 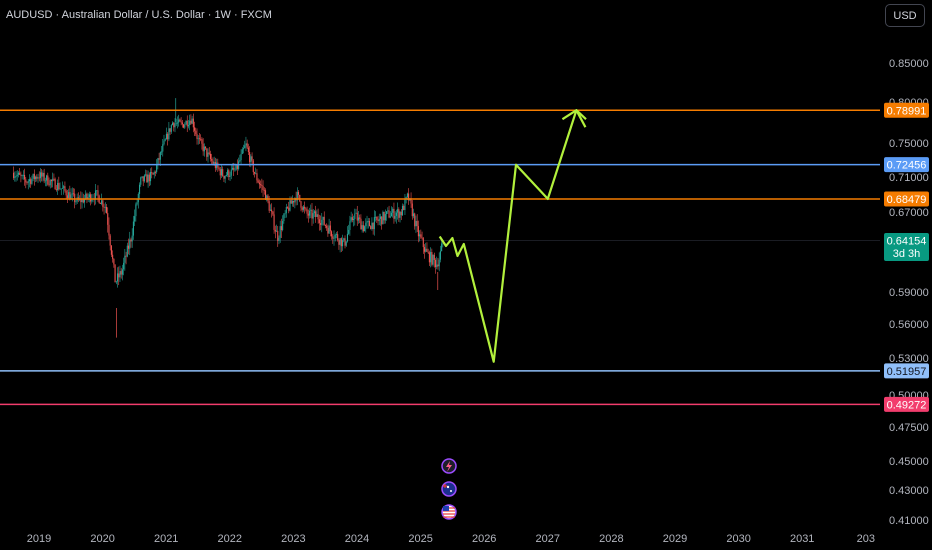 What do you see at coordinates (909, 293) in the screenshot?
I see `y-tick-label: 0.59000` at bounding box center [909, 293].